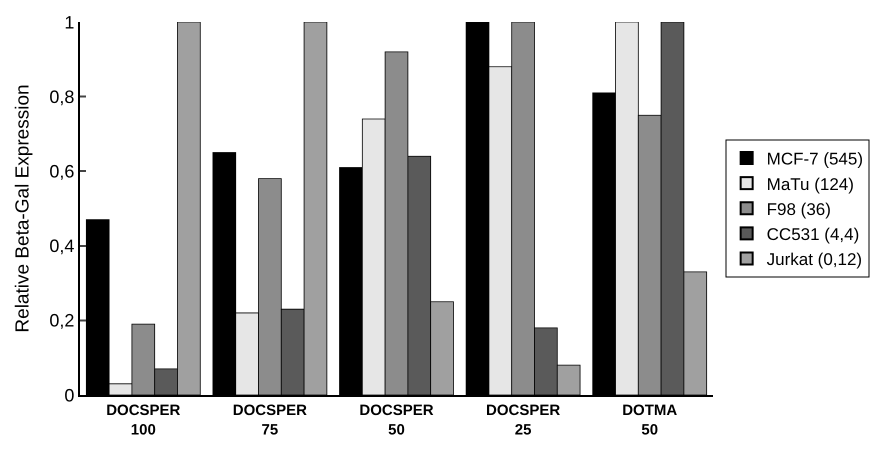 The image size is (882, 465). Describe the element at coordinates (69, 395) in the screenshot. I see `y-tick-label: 0` at that location.